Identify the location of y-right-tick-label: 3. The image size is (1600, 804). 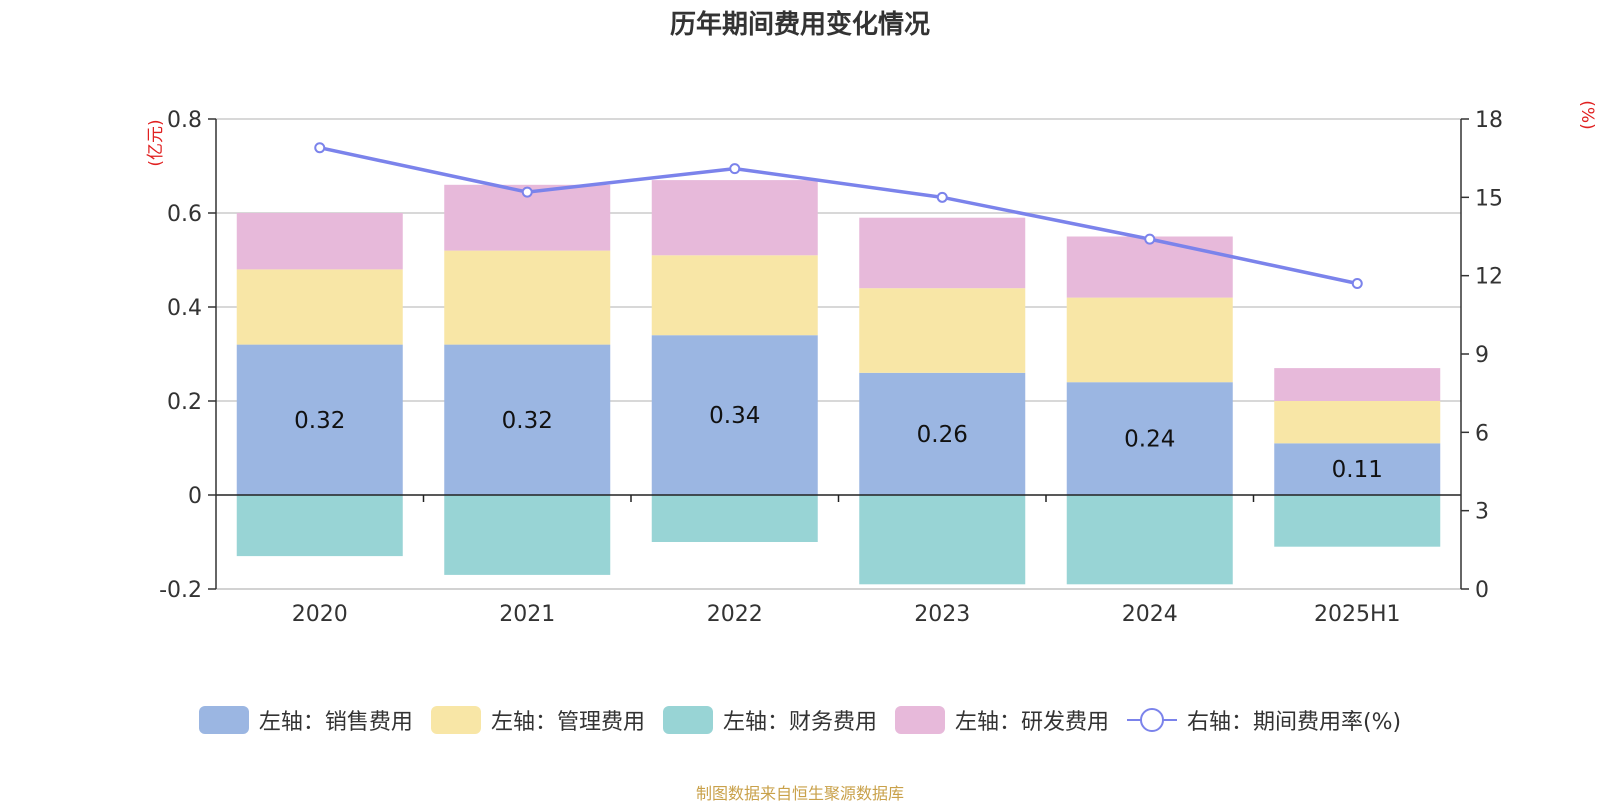
(1482, 512).